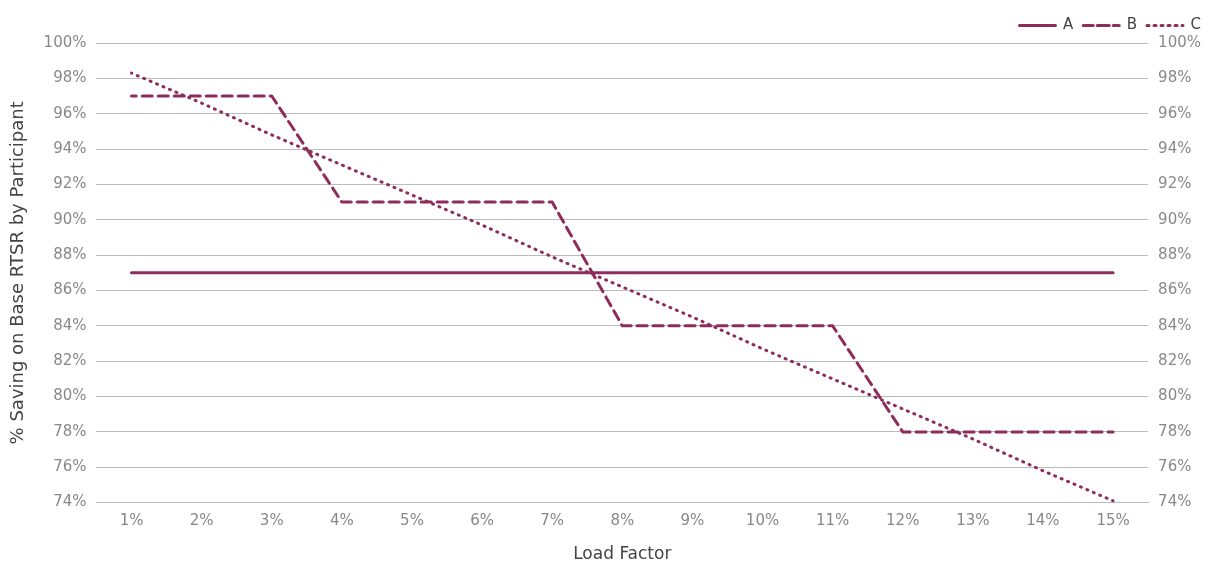 The image size is (1219, 573). I want to click on x-tick-label: 13%, so click(973, 520).